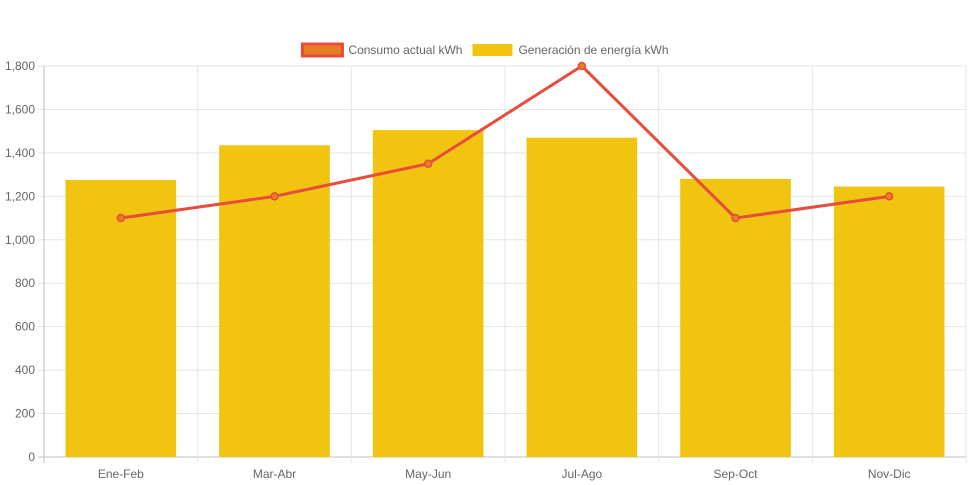 This screenshot has height=485, width=971. Describe the element at coordinates (25, 327) in the screenshot. I see `y-tick-label: 600` at that location.